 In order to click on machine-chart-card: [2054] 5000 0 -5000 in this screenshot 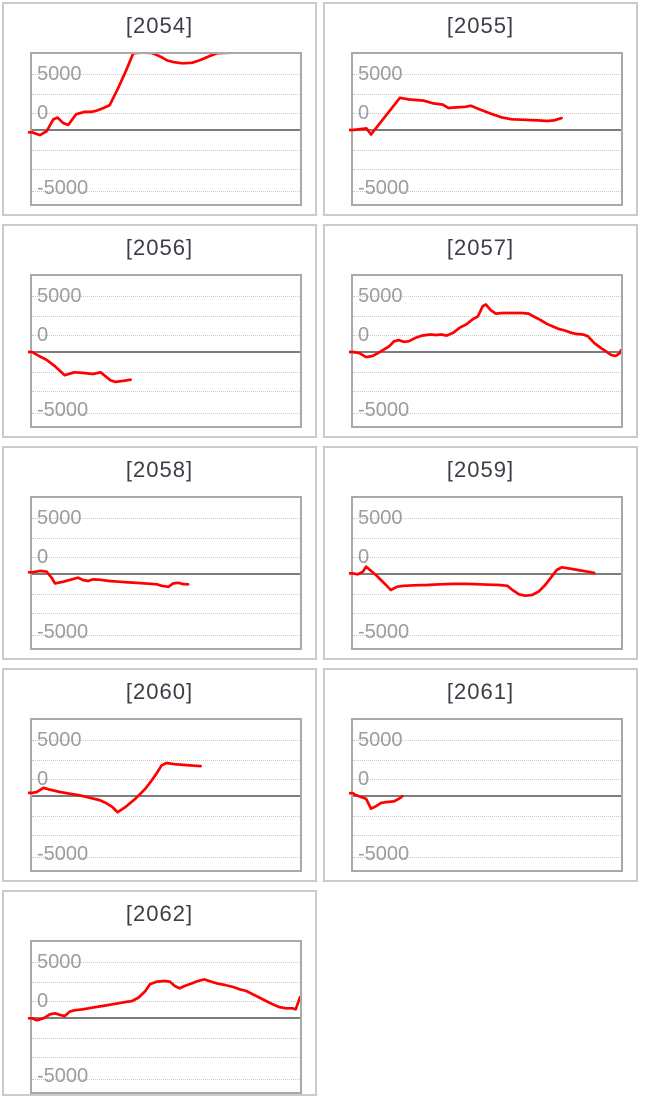, I will do `click(159, 109)`.